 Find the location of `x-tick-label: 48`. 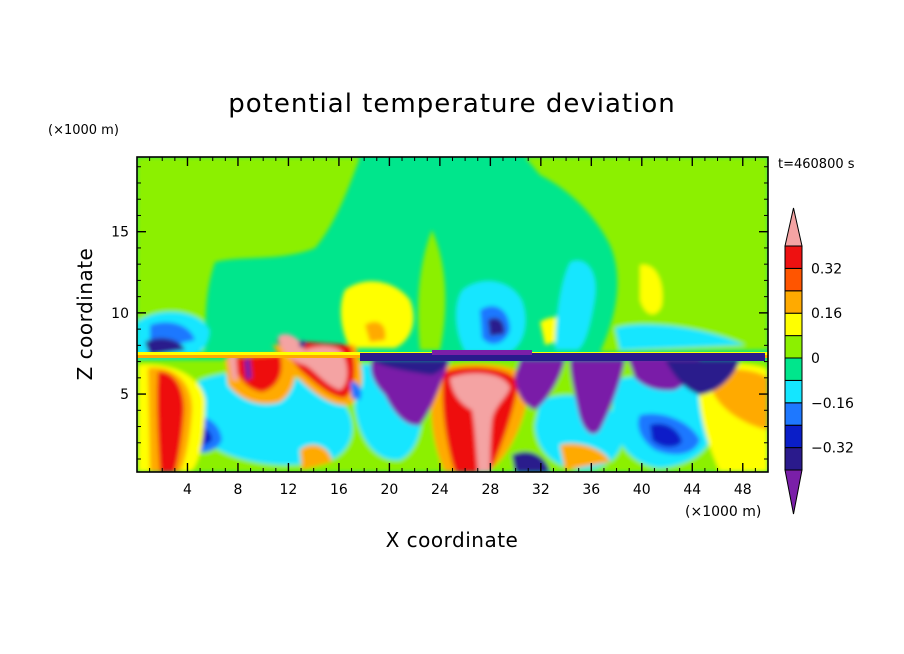

x-tick-label: 48 is located at coordinates (743, 490).